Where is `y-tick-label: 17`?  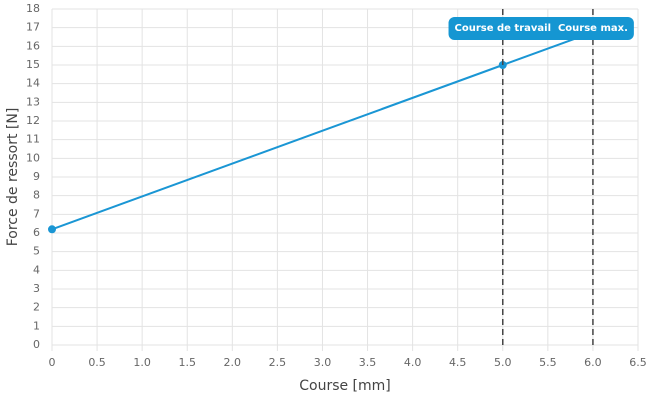 y-tick-label: 17 is located at coordinates (33, 27).